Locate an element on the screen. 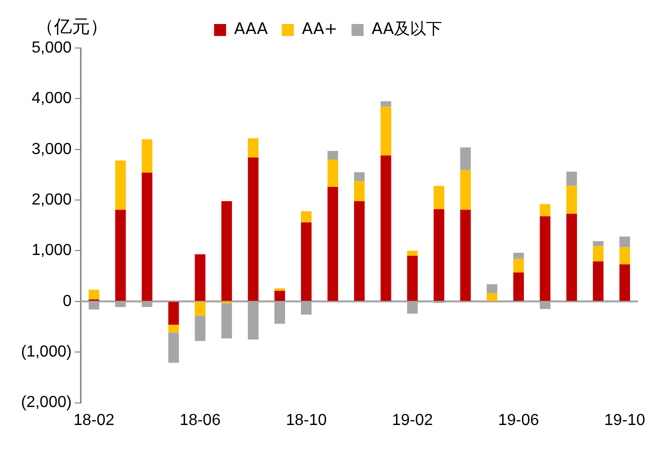 Image resolution: width=672 pixels, height=449 pixels. y-tick-label: 0 is located at coordinates (67, 301).